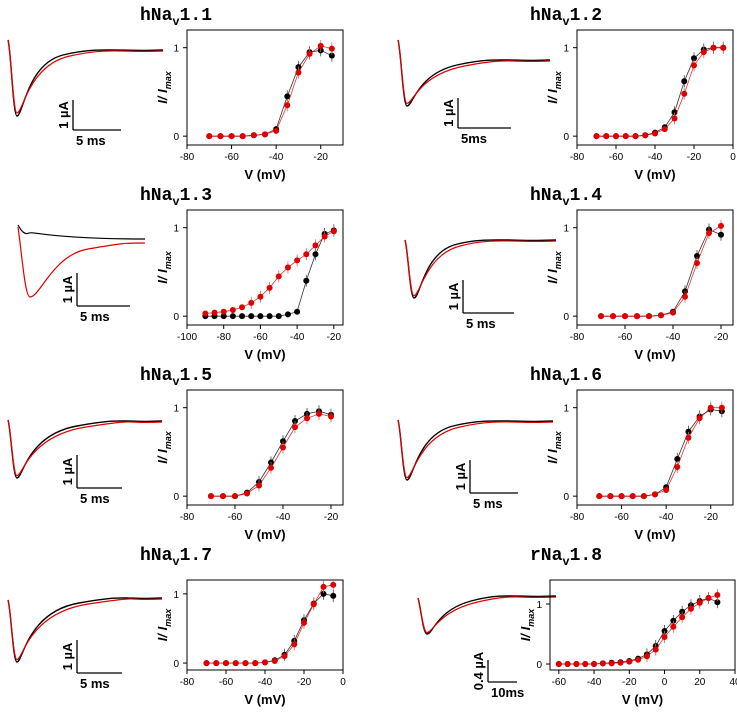 This screenshot has height=725, width=737. Describe the element at coordinates (168, 79) in the screenshot. I see `y-axis-label-subscript: max` at that location.